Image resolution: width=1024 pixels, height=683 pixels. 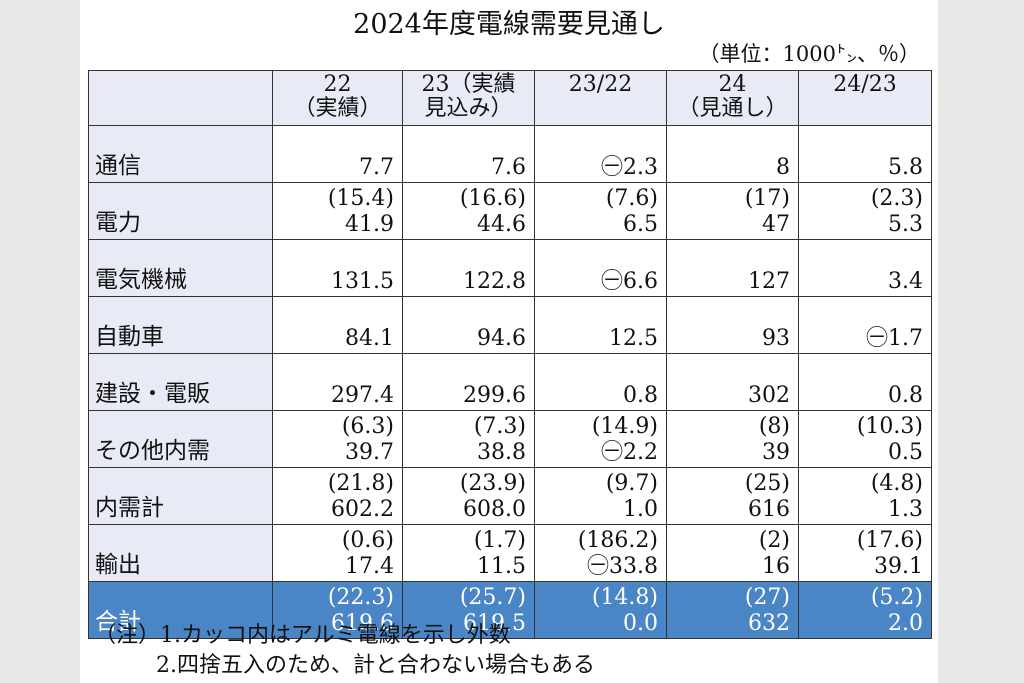 I want to click on cell-c22: 7.7, so click(x=337, y=154).